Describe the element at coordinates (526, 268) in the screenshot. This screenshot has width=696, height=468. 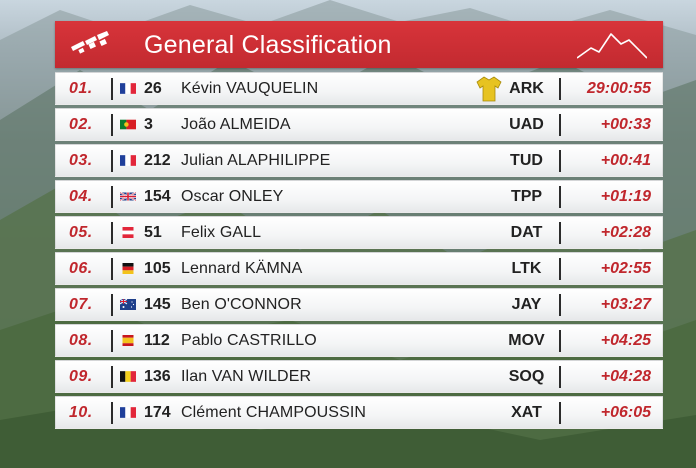
I see `team-code: LTK` at that location.